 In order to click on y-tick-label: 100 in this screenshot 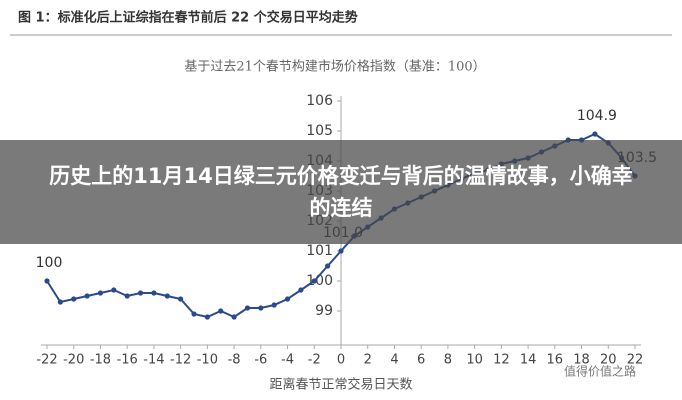, I will do `click(319, 281)`.